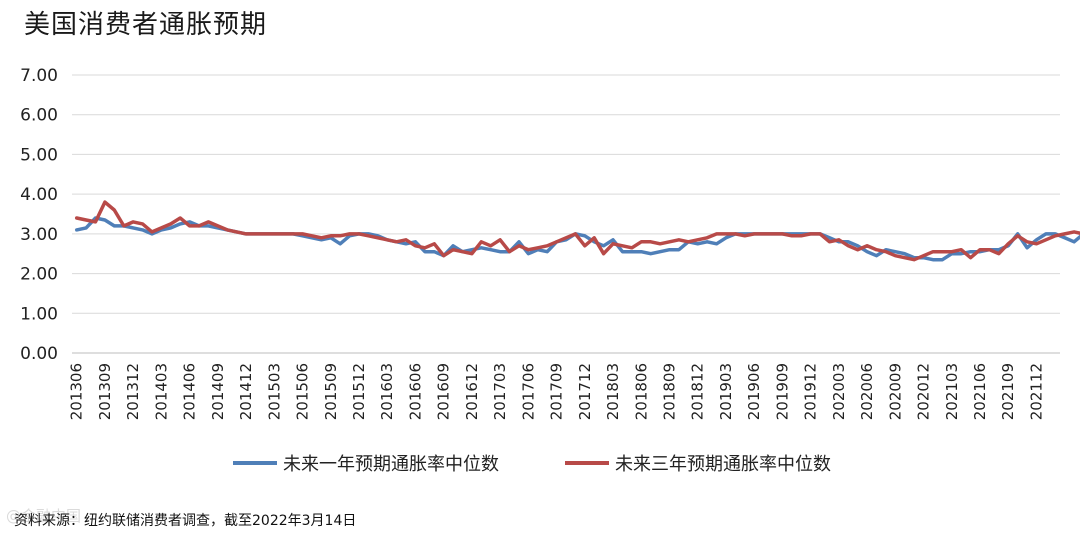 The width and height of the screenshot is (1080, 540). What do you see at coordinates (444, 391) in the screenshot?
I see `x-tick-label: 201609` at bounding box center [444, 391].